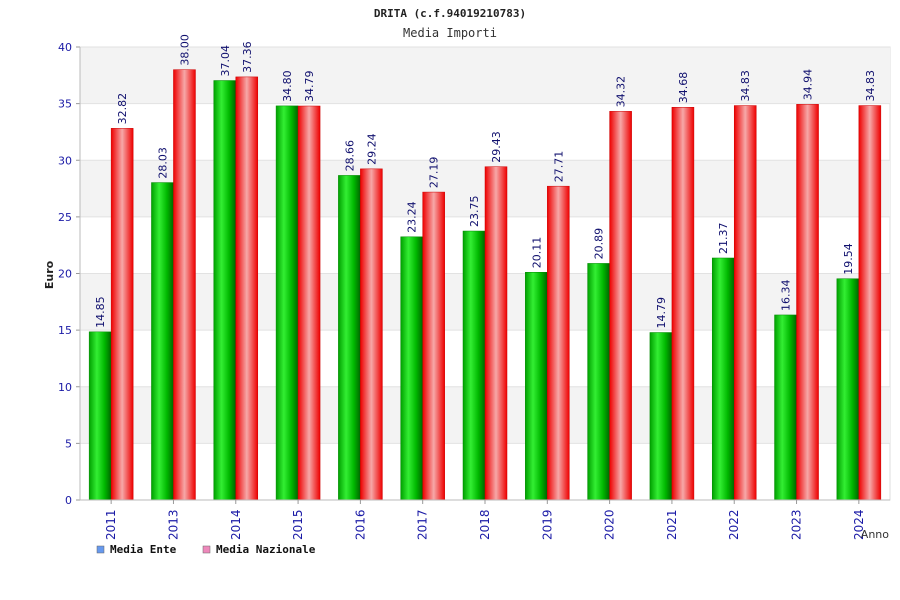 The image size is (900, 600). Describe the element at coordinates (786, 295) in the screenshot. I see `bar-value-label: 16.34` at that location.